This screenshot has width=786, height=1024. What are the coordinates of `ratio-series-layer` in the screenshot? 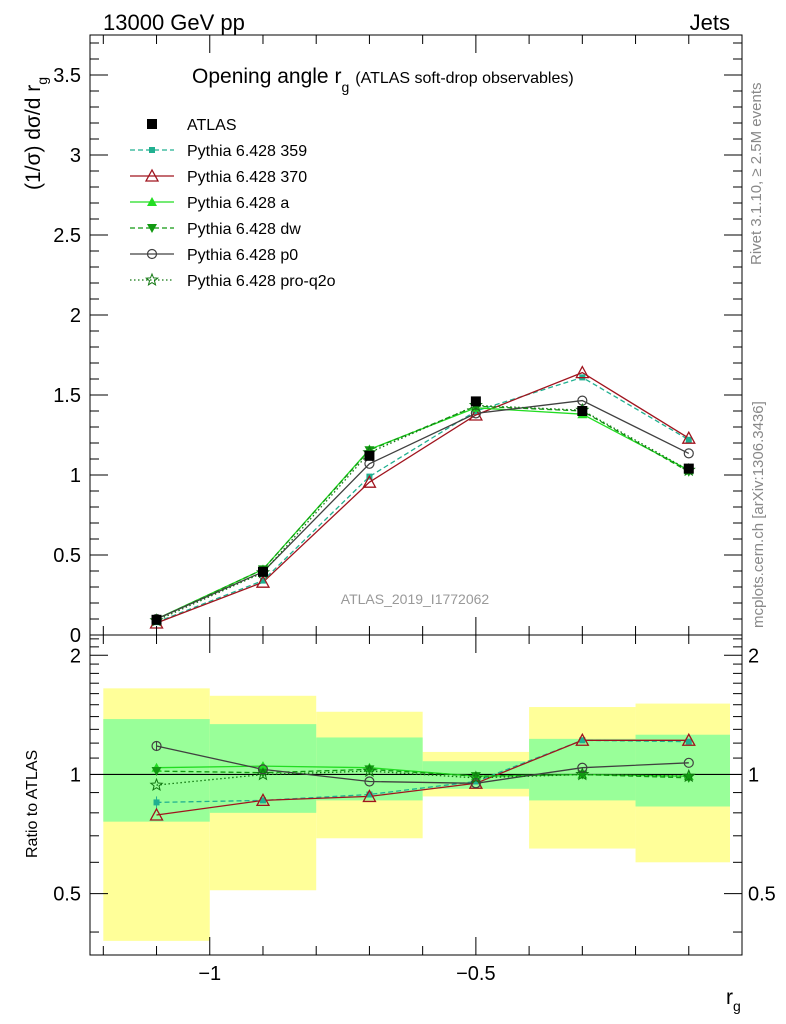 It's located at (422, 776).